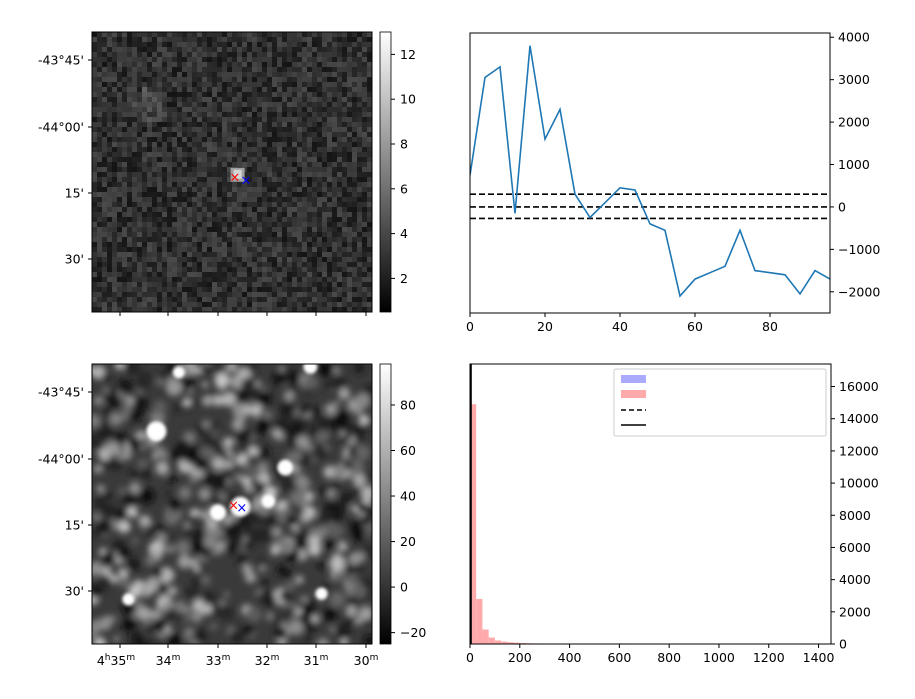 Image resolution: width=915 pixels, height=699 pixels. What do you see at coordinates (408, 541) in the screenshot?
I see `gleam-colorbar-tick-label: 20` at bounding box center [408, 541].